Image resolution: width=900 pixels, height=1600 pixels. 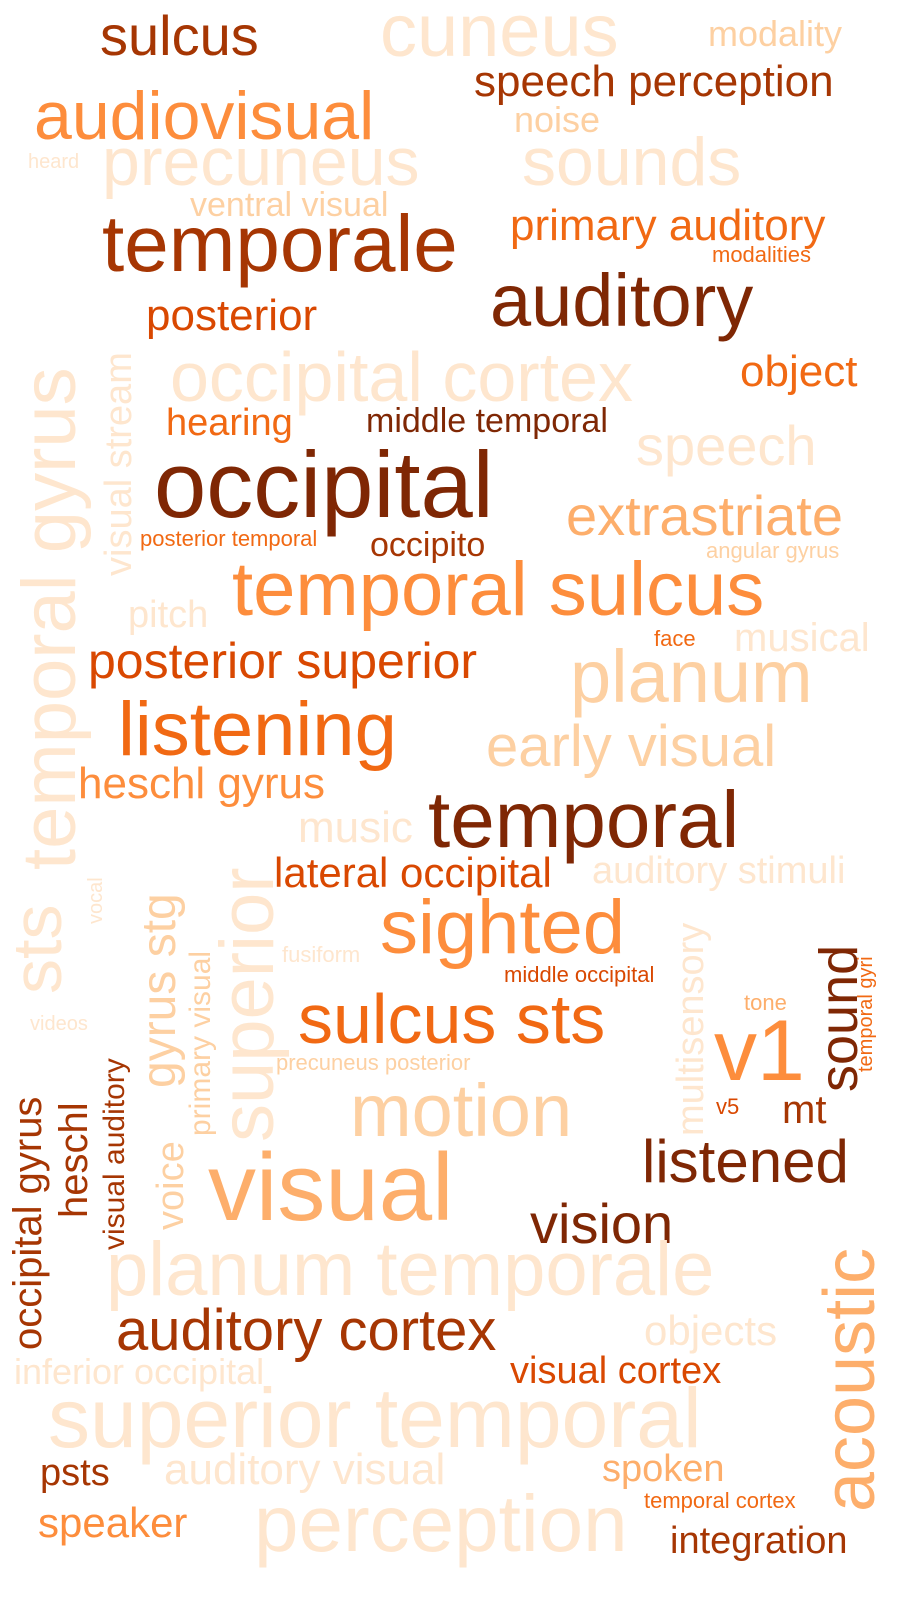 I want to click on word-v5: v5, so click(x=728, y=1106).